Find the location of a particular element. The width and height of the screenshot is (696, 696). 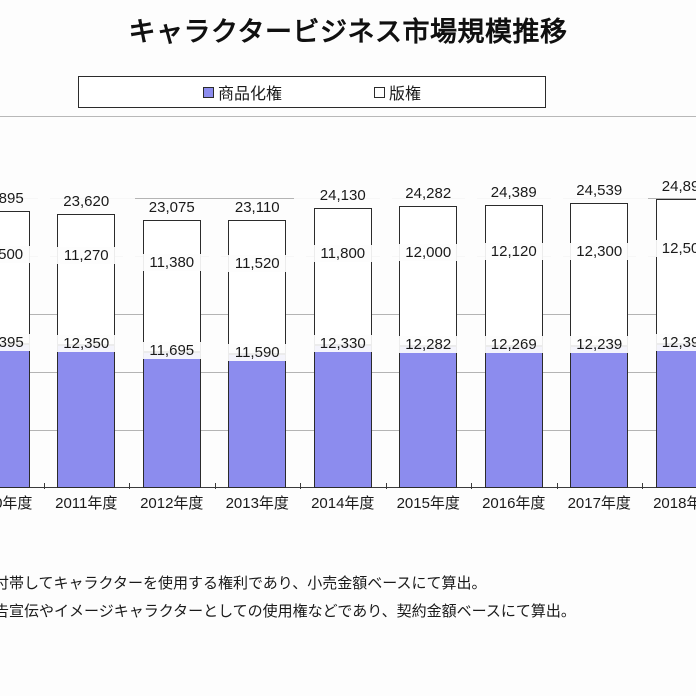

bar-value-label-merchandising: 12,269 is located at coordinates (514, 344).